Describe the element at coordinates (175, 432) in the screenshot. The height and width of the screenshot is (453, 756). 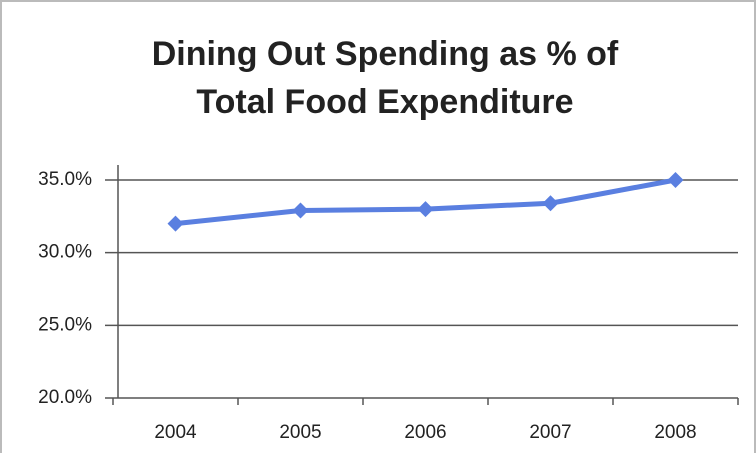
I see `x-tick-label: 2004` at that location.